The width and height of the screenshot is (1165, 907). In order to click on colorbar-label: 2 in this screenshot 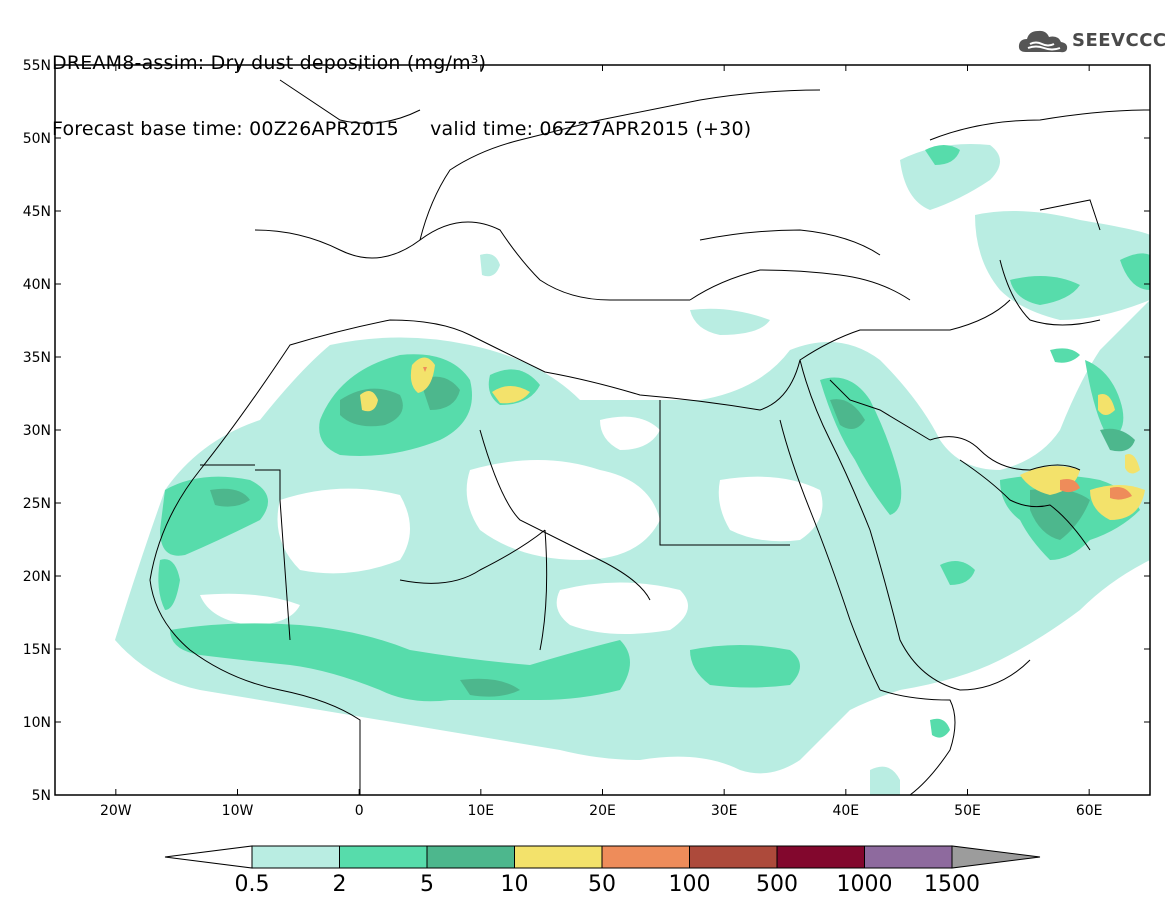, I will do `click(340, 884)`.